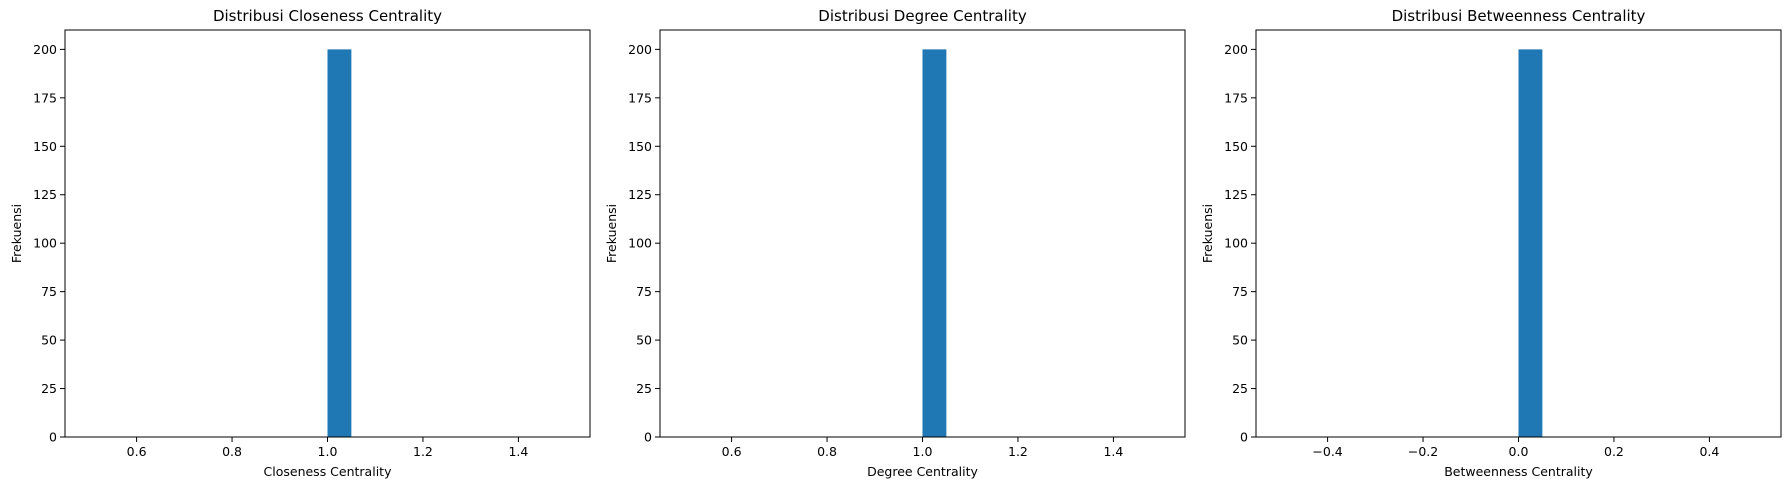 Image resolution: width=1790 pixels, height=490 pixels. What do you see at coordinates (1518, 471) in the screenshot?
I see `x-axis-label: Betweenness Centrality` at bounding box center [1518, 471].